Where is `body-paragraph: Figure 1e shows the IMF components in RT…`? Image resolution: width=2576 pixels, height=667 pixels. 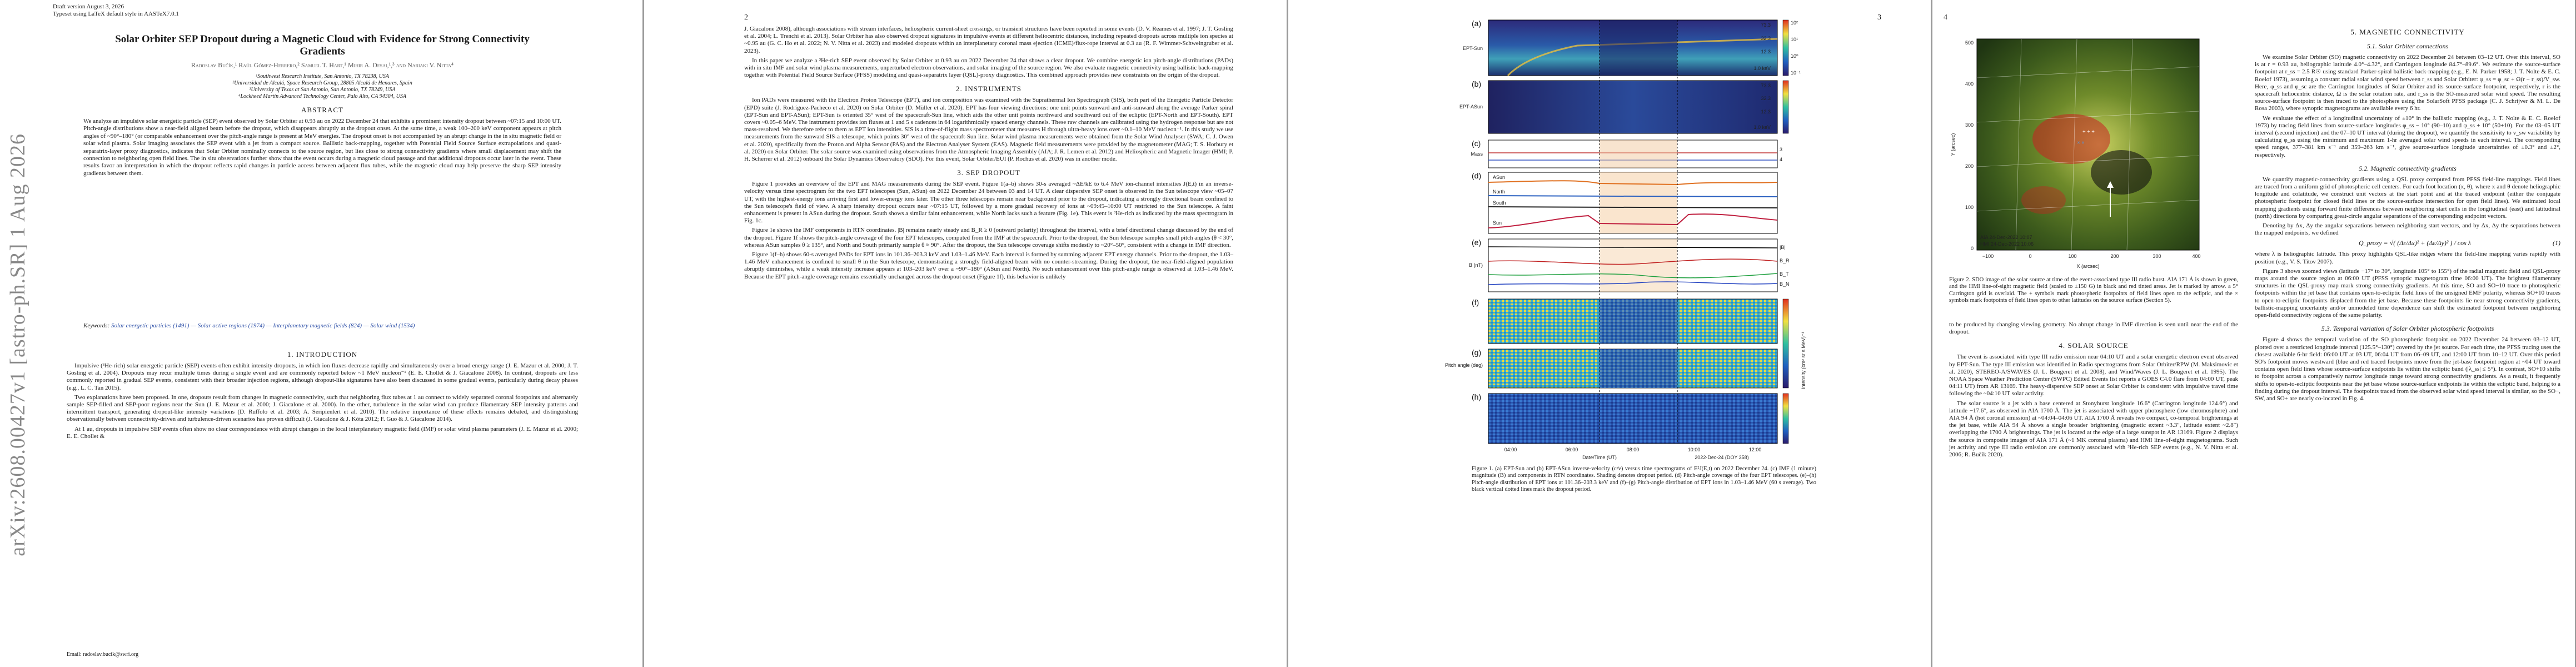
body-paragraph: Figure 1e shows the IMF components in RT… is located at coordinates (988, 237).